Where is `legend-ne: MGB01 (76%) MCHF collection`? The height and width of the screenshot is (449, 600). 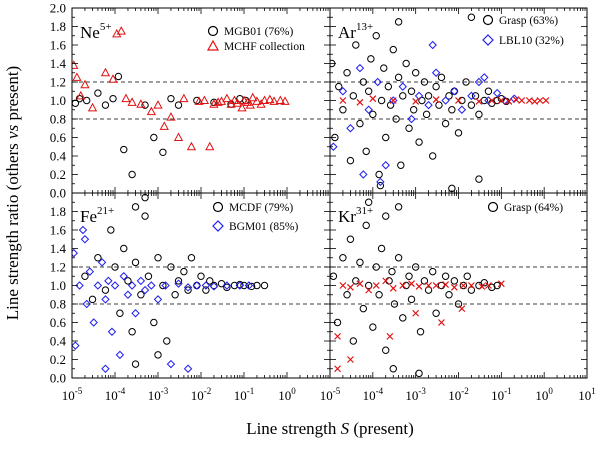 legend-ne: MGB01 (76%) MCHF collection is located at coordinates (255, 39).